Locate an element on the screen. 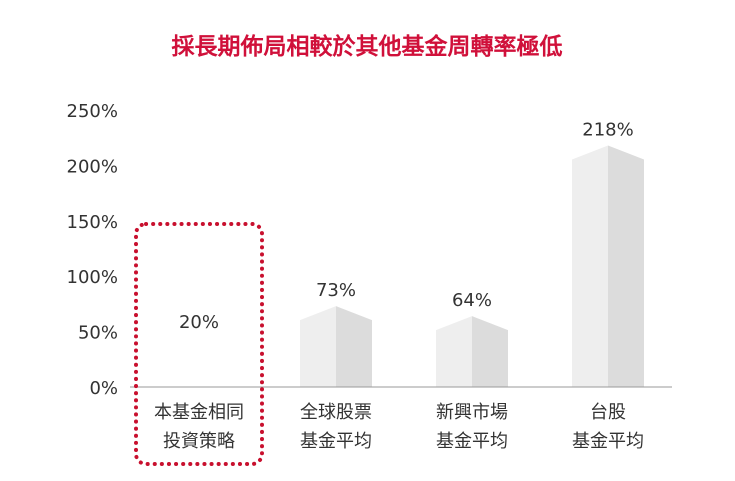 This screenshot has height=481, width=735. y-axis: 0% 50% 100% 150% 200% 250% is located at coordinates (92, 250).